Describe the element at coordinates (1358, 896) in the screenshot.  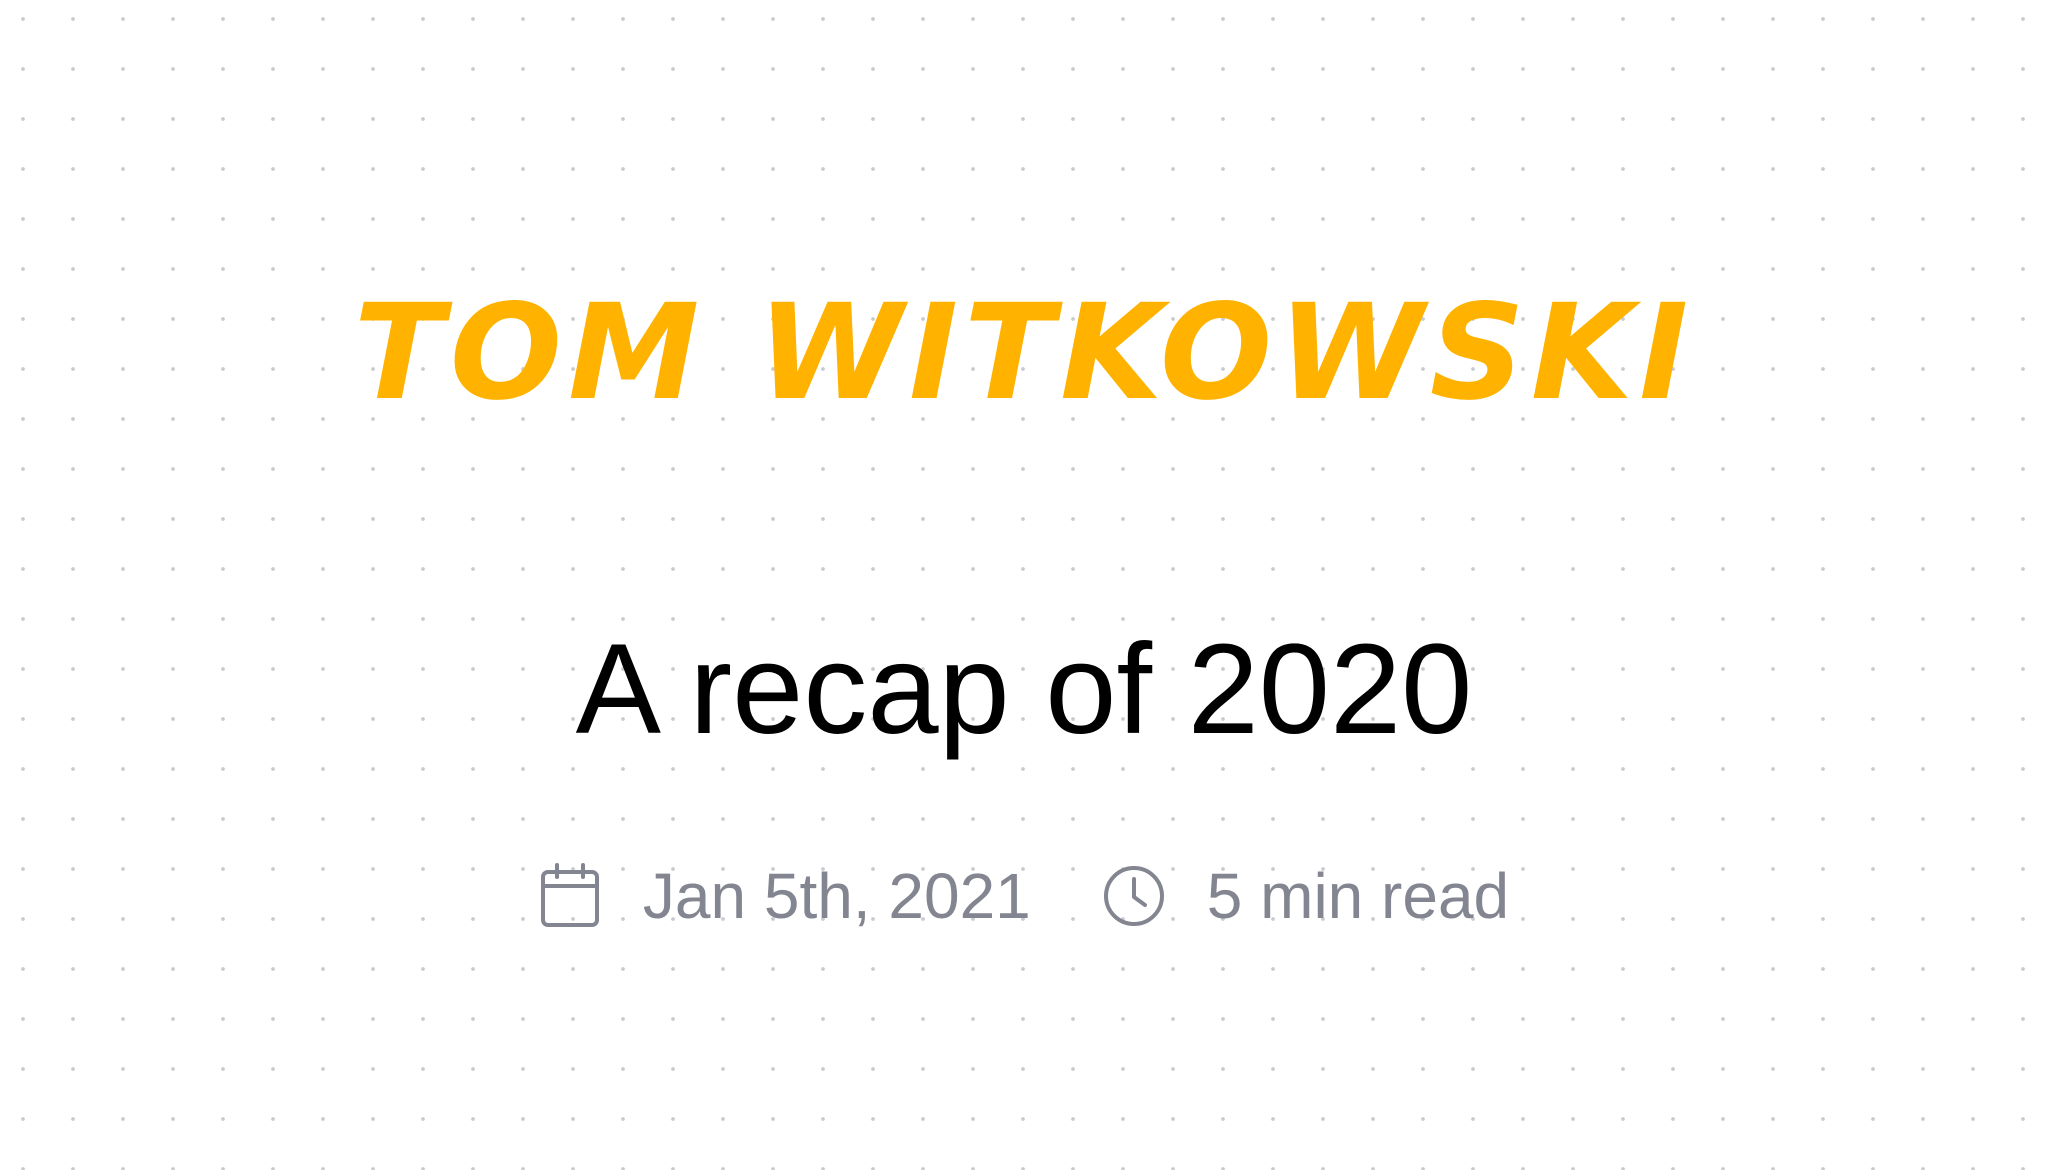
I see `read-time-text: 5 min read` at that location.